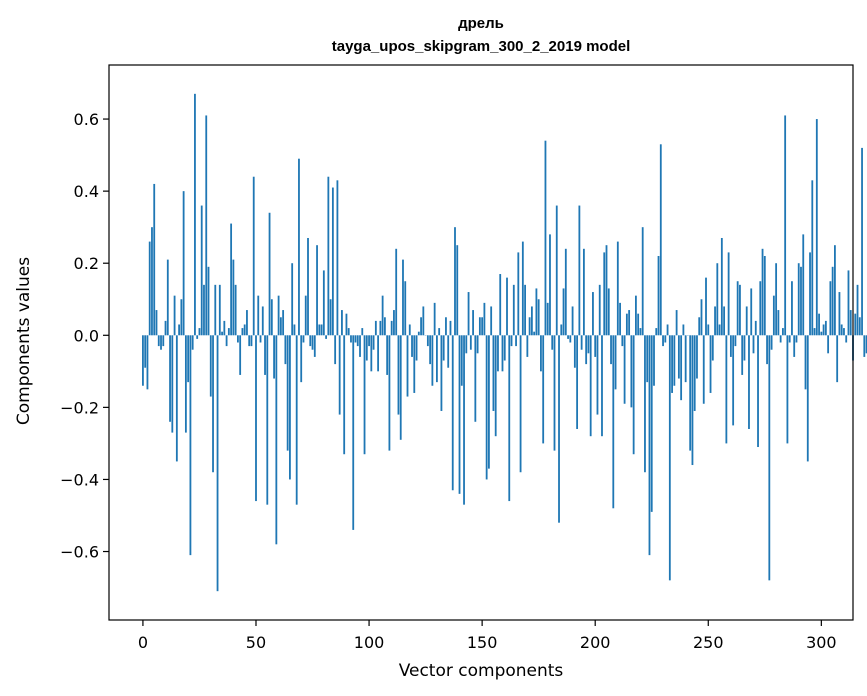  Describe the element at coordinates (482, 642) in the screenshot. I see `x-tick-label: 150` at that location.